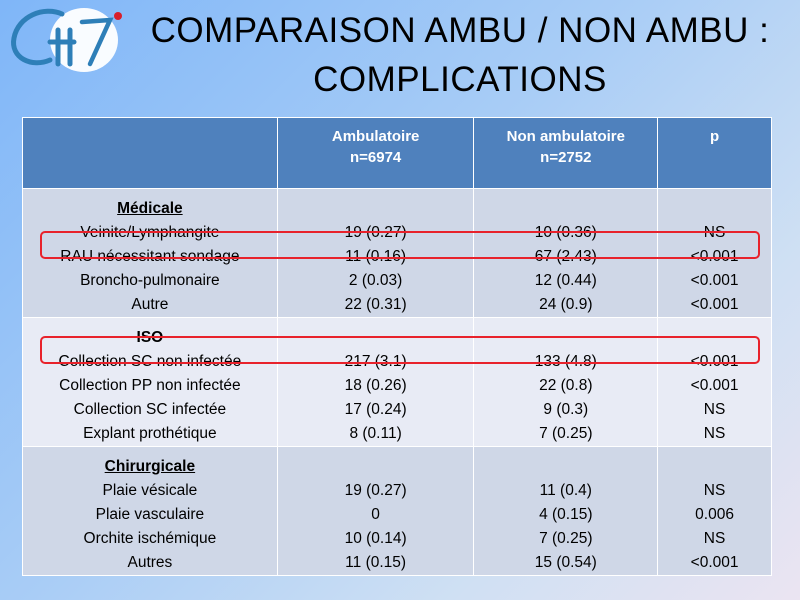 This screenshot has height=600, width=800. What do you see at coordinates (375, 385) in the screenshot?
I see `row-value: 18 (0.26)` at bounding box center [375, 385].